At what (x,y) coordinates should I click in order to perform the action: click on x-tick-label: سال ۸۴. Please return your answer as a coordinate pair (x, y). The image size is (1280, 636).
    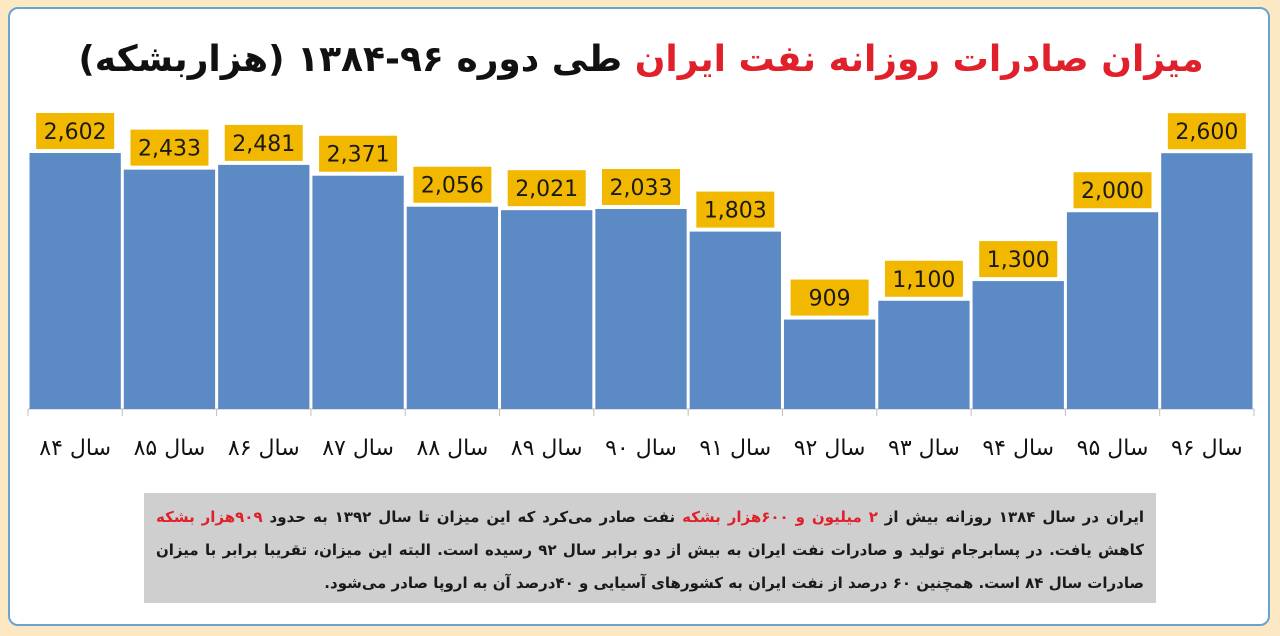
    Looking at the image, I should click on (75, 448).